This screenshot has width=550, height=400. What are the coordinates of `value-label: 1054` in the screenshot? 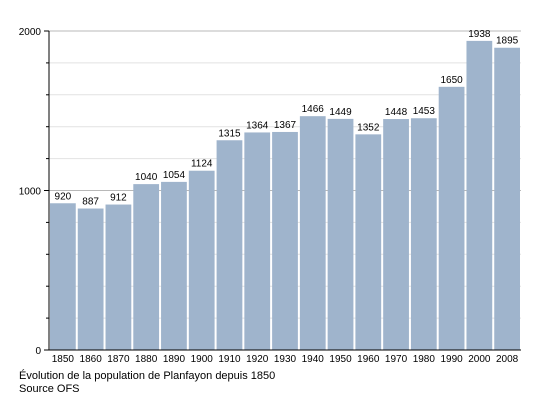 It's located at (174, 175).